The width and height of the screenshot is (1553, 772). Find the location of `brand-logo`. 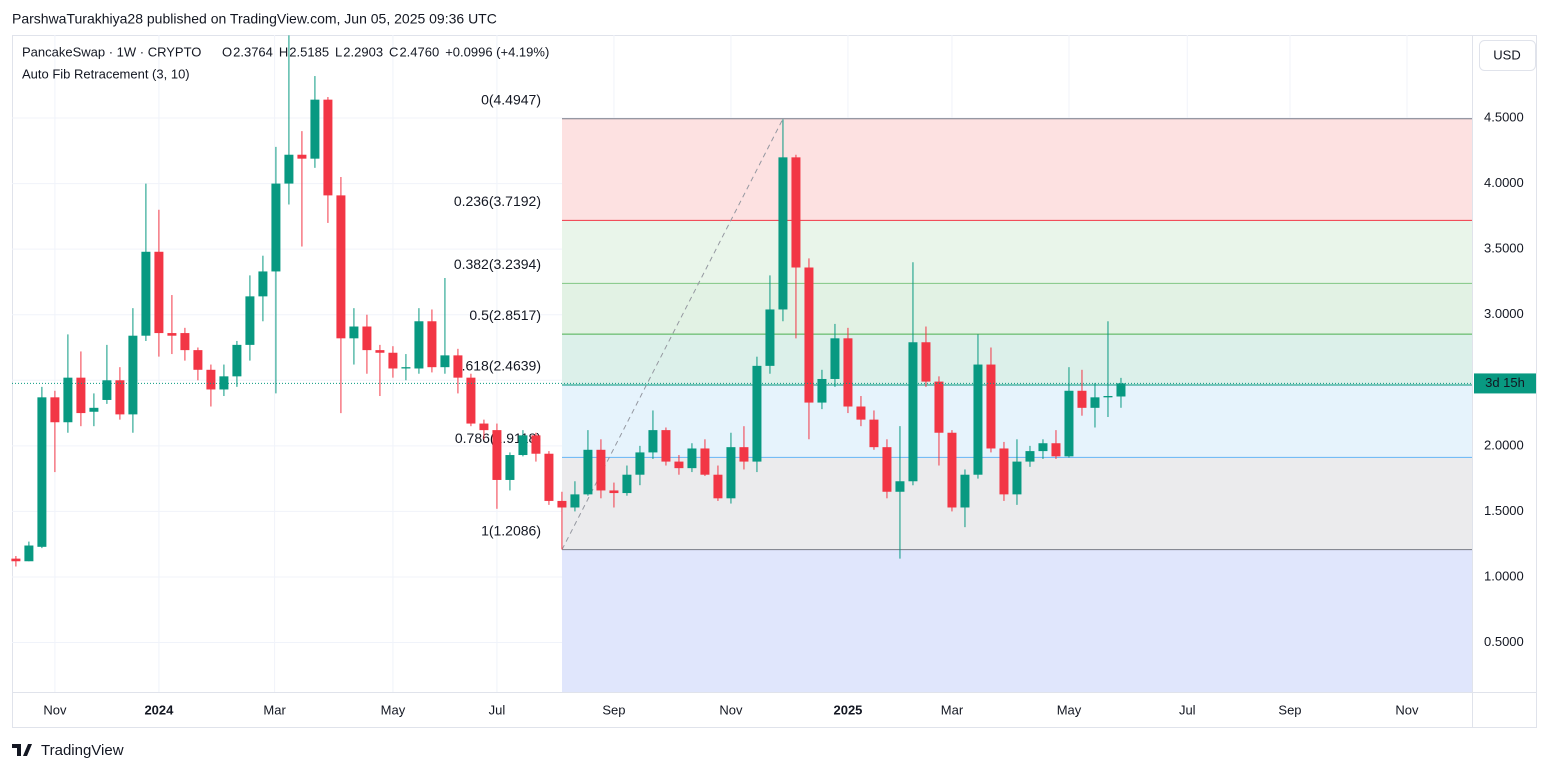

brand-logo is located at coordinates (22, 750).